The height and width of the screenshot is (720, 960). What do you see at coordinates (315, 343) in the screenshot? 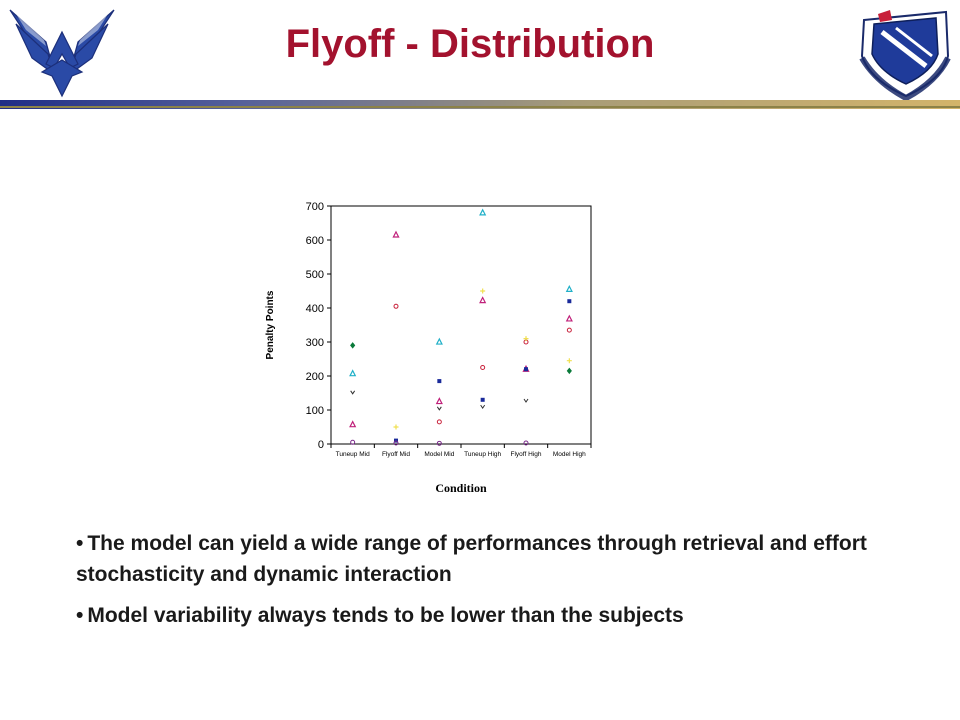
I see `y-tick-label: 300` at bounding box center [315, 343].